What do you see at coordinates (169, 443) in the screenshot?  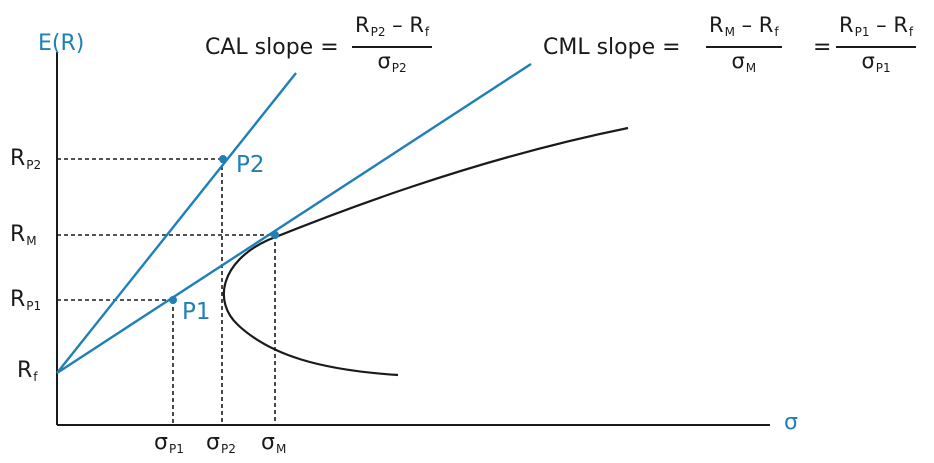 I see `x-tick-sp1: σP1` at bounding box center [169, 443].